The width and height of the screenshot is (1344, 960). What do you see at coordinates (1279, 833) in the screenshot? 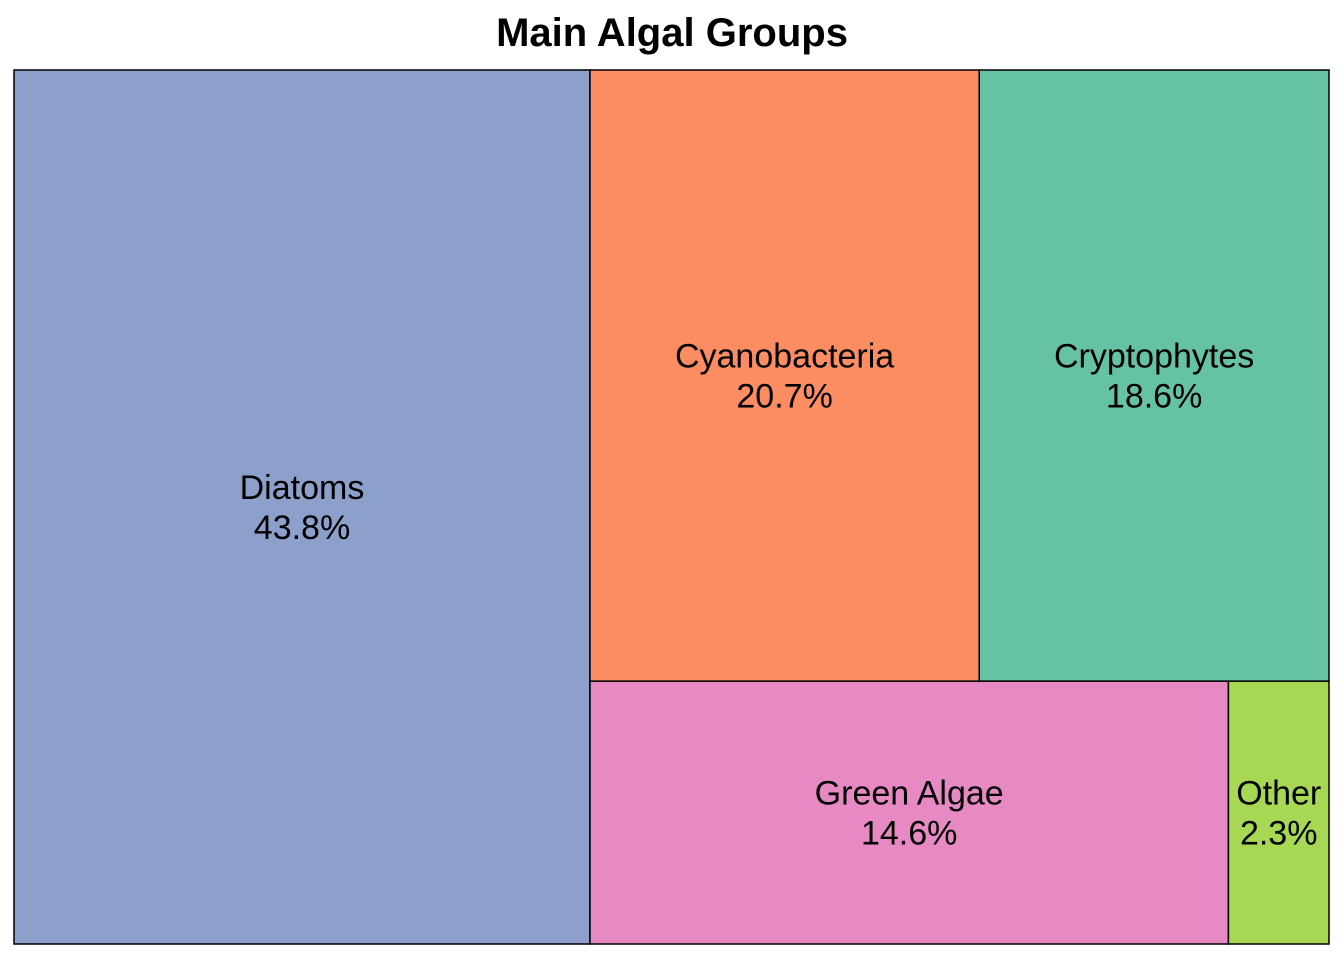
I see `tile-value-other: 2.3%` at bounding box center [1279, 833].